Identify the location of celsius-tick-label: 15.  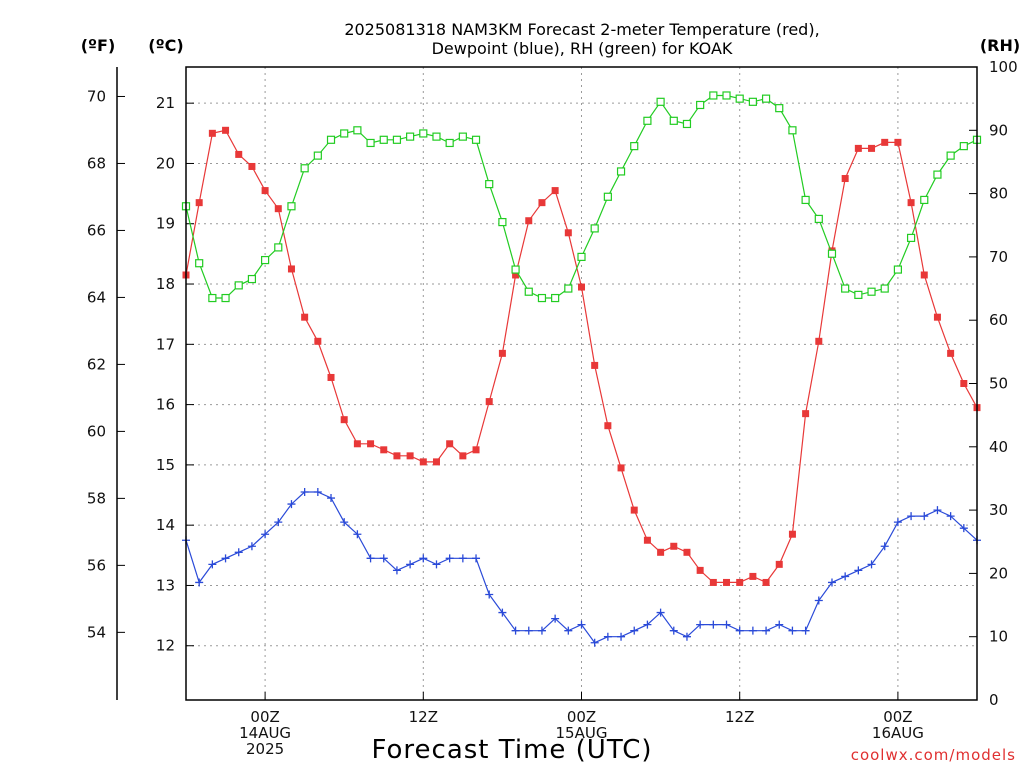
(165, 465).